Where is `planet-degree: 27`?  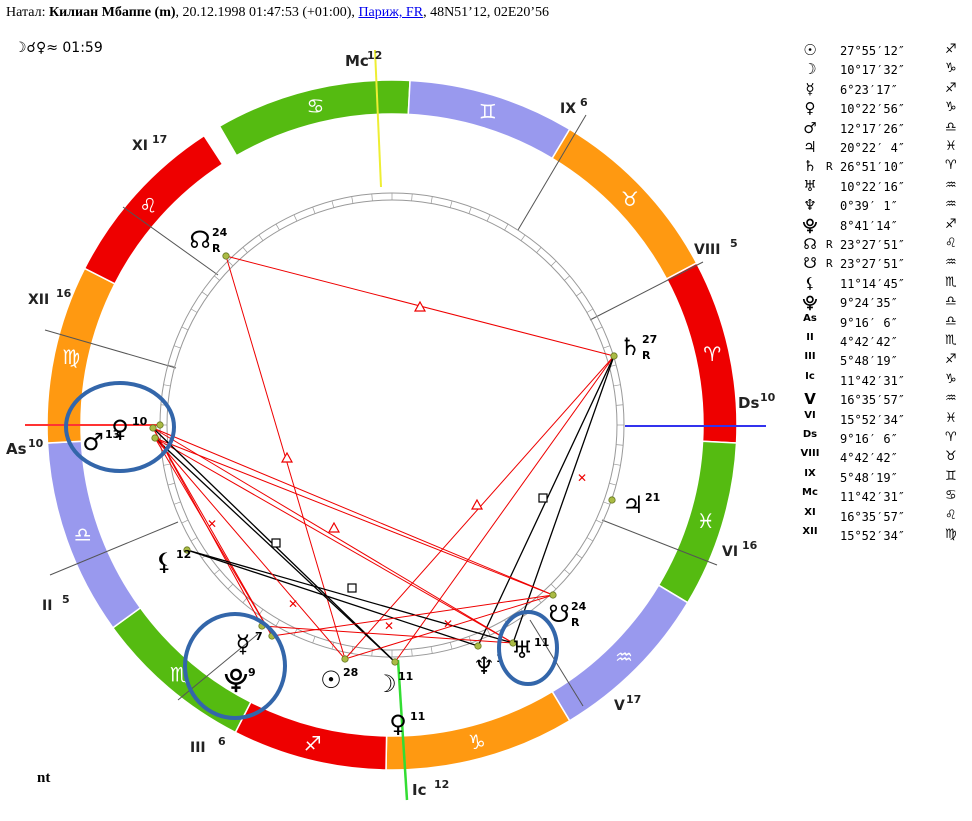
planet-degree: 27 is located at coordinates (649, 339).